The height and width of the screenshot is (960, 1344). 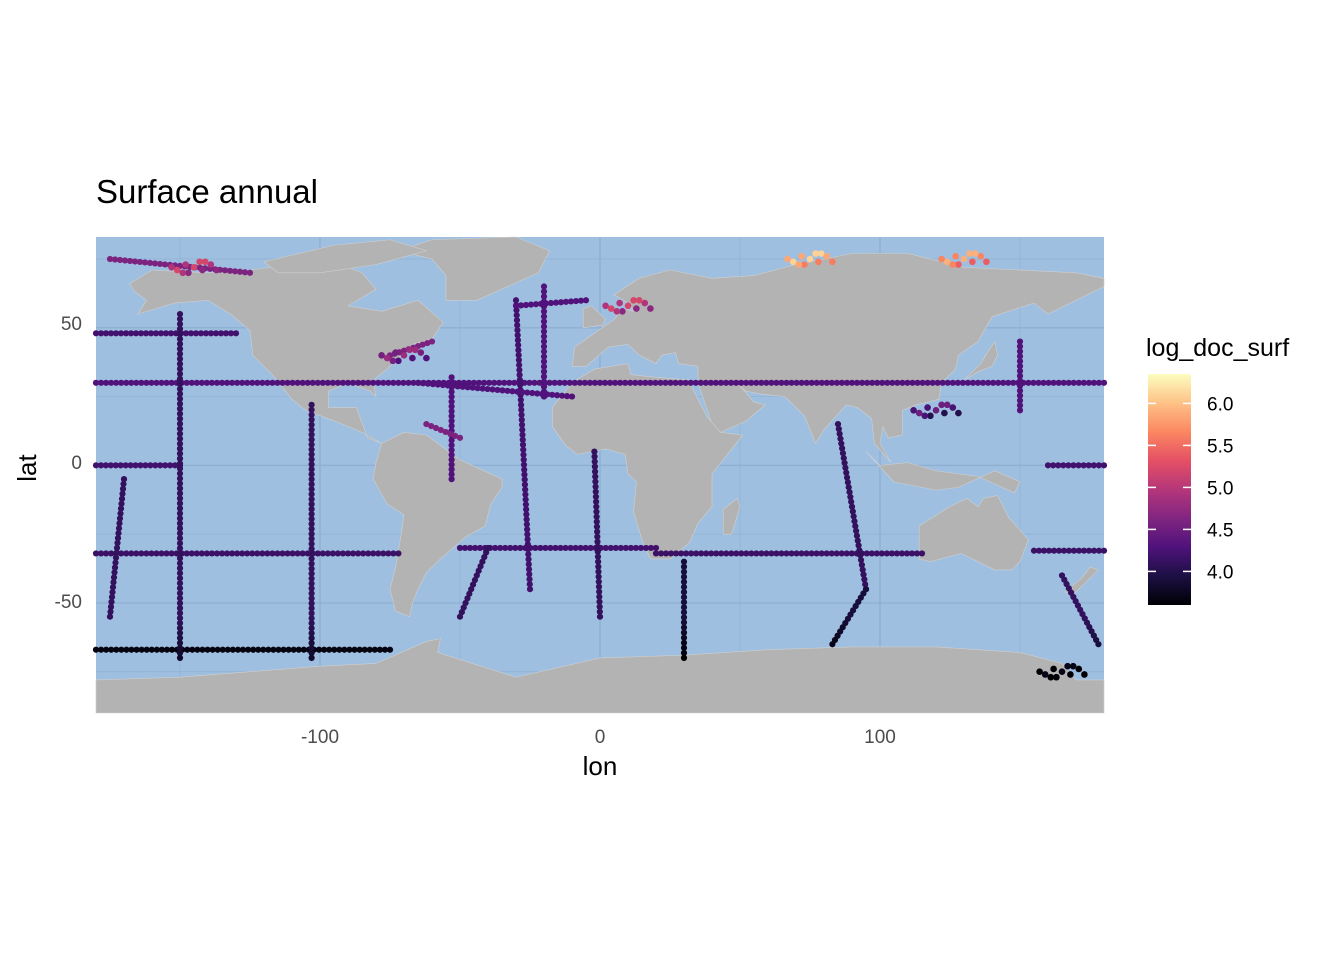 What do you see at coordinates (880, 737) in the screenshot?
I see `x-tick-label-100: 100` at bounding box center [880, 737].